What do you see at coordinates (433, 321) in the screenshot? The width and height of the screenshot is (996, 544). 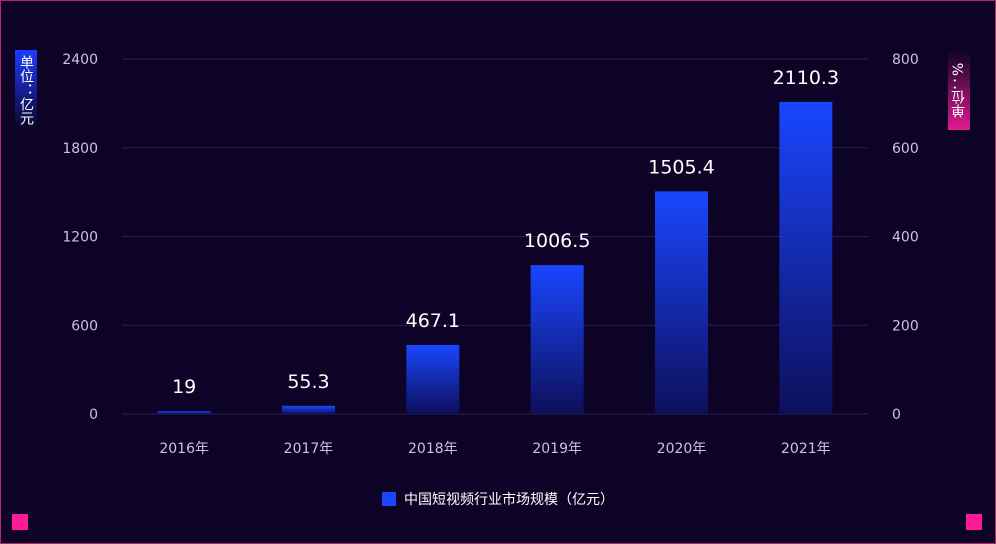 I see `data-label: 467.1` at bounding box center [433, 321].